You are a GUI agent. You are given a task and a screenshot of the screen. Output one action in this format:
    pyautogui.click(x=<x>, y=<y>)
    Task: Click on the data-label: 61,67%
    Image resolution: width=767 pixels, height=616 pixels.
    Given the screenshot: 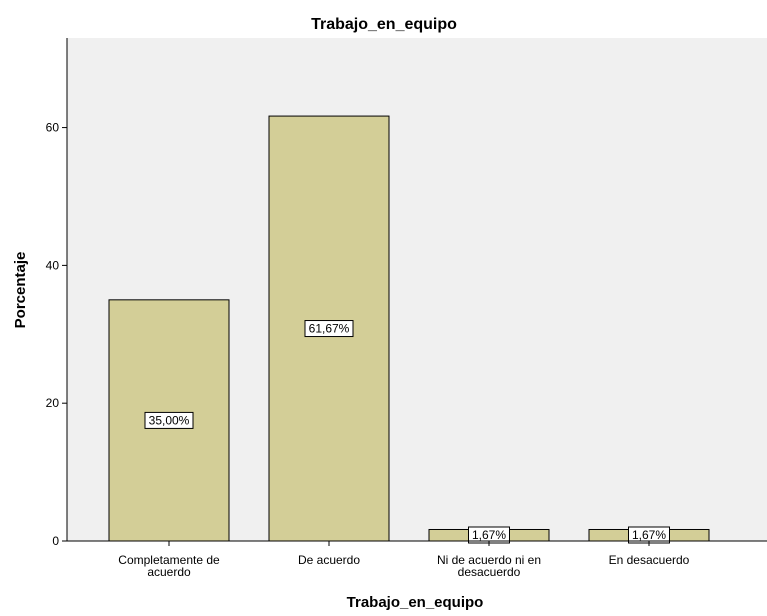 What is the action you would take?
    pyautogui.click(x=329, y=329)
    